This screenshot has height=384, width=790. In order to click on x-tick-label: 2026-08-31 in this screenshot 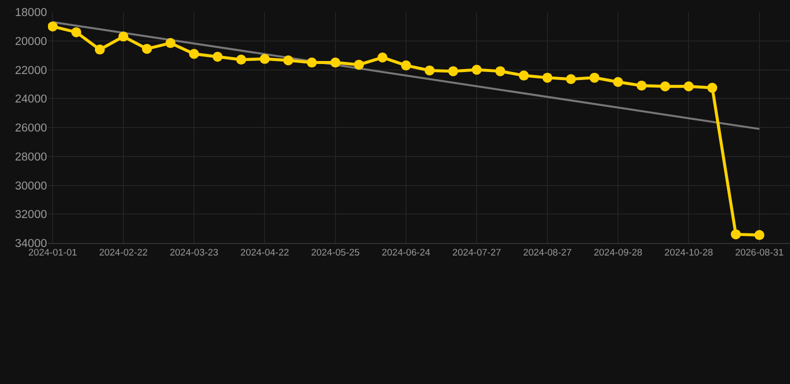, I will do `click(759, 252)`.